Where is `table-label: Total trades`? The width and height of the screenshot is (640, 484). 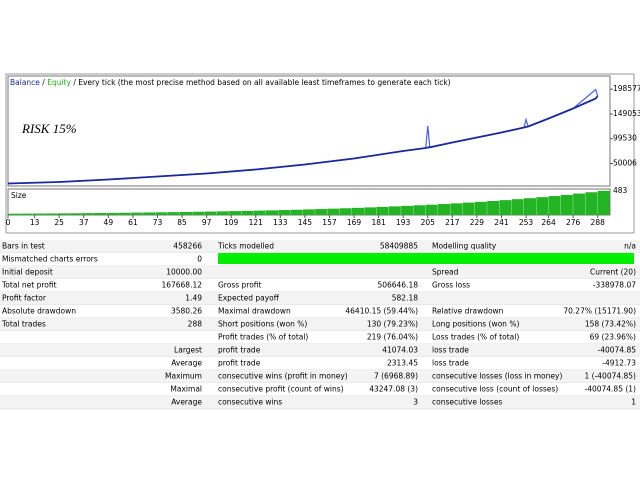
table-label: Total trades is located at coordinates (23, 324).